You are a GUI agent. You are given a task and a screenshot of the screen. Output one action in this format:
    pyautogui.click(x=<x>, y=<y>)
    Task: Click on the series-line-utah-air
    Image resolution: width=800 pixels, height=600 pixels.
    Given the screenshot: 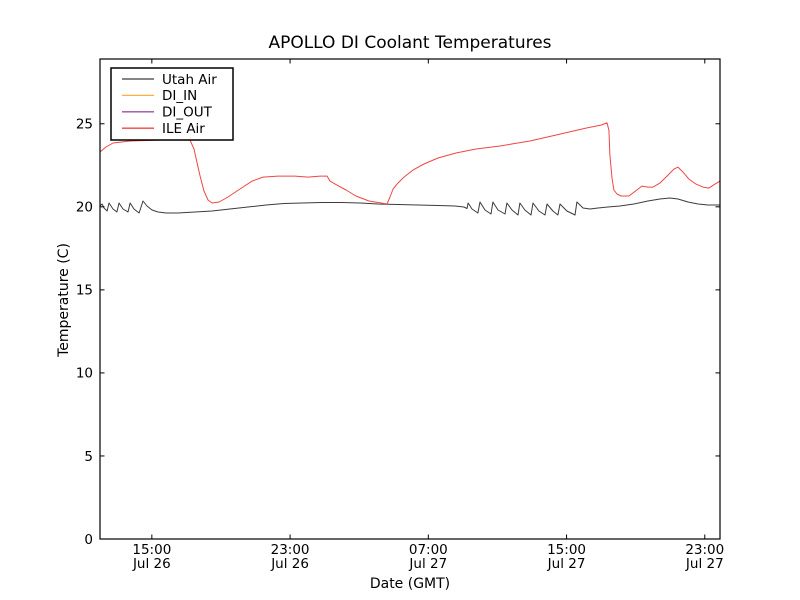 What is the action you would take?
    pyautogui.click(x=409, y=206)
    